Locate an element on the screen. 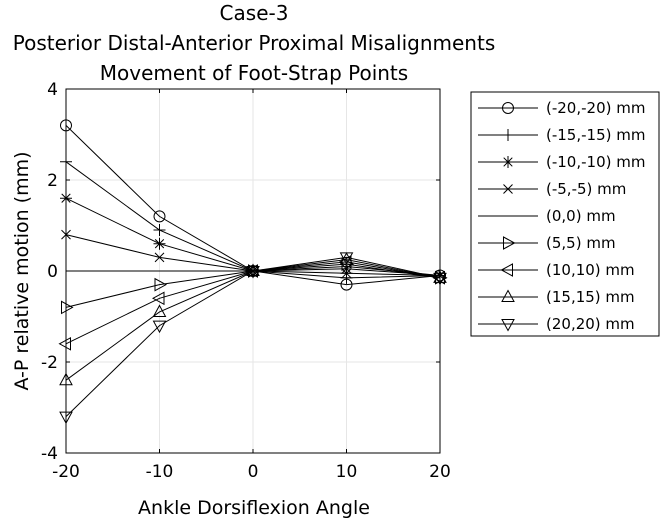  legend-label: (-20,-20) mm is located at coordinates (595, 108).